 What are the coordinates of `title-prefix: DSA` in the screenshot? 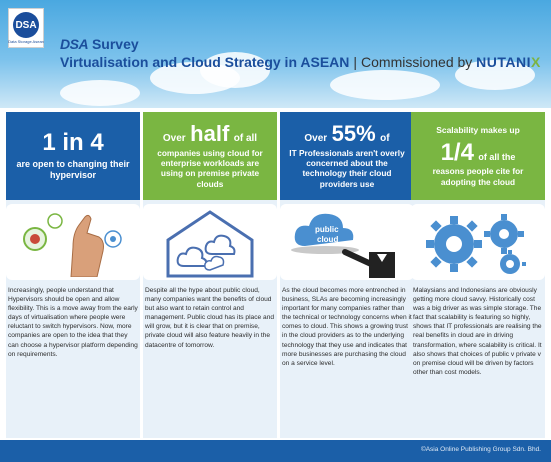 It's located at (74, 44).